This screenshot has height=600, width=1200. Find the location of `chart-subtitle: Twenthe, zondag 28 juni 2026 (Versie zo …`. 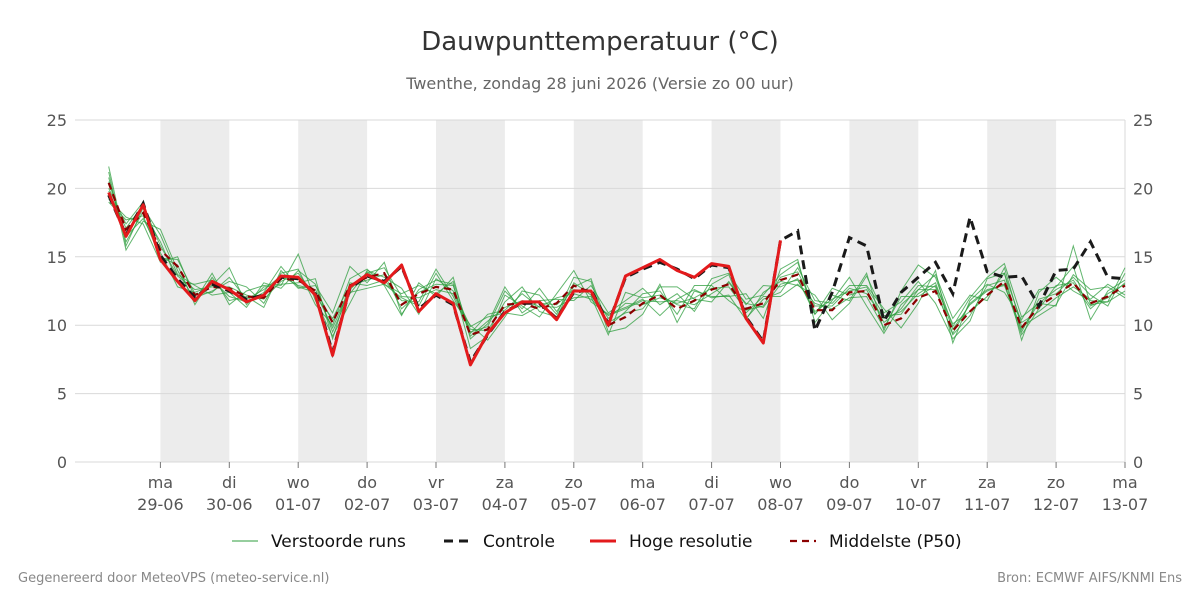

chart-subtitle: Twenthe, zondag 28 juni 2026 (Versie zo … is located at coordinates (599, 83).